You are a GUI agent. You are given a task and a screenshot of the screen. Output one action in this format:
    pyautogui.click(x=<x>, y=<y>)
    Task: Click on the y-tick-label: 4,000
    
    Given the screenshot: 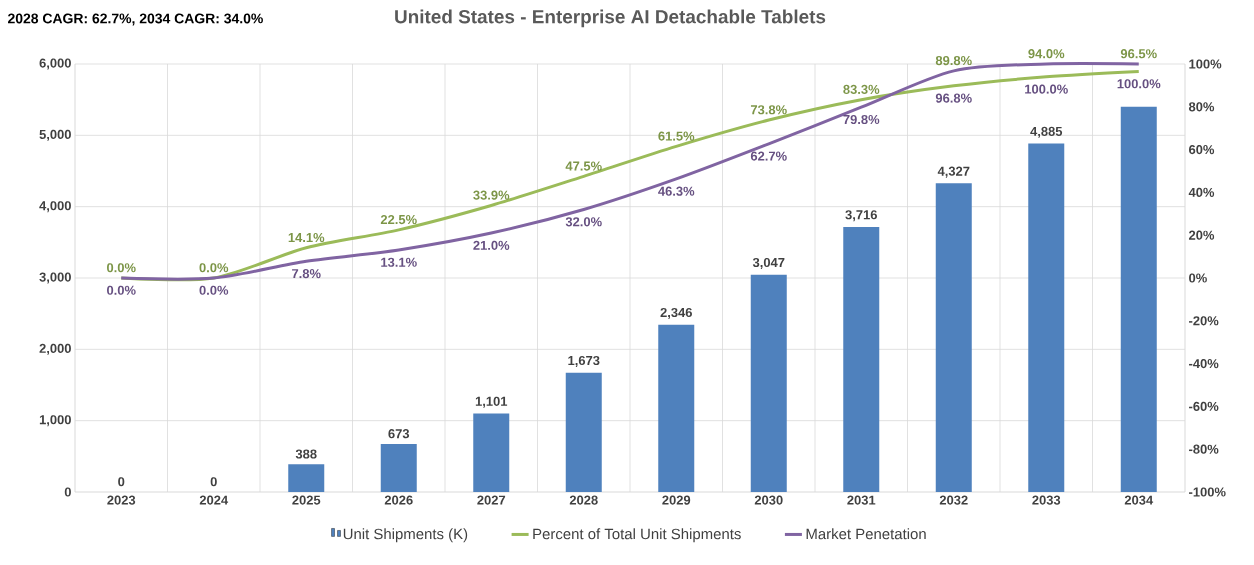 What is the action you would take?
    pyautogui.click(x=55, y=207)
    